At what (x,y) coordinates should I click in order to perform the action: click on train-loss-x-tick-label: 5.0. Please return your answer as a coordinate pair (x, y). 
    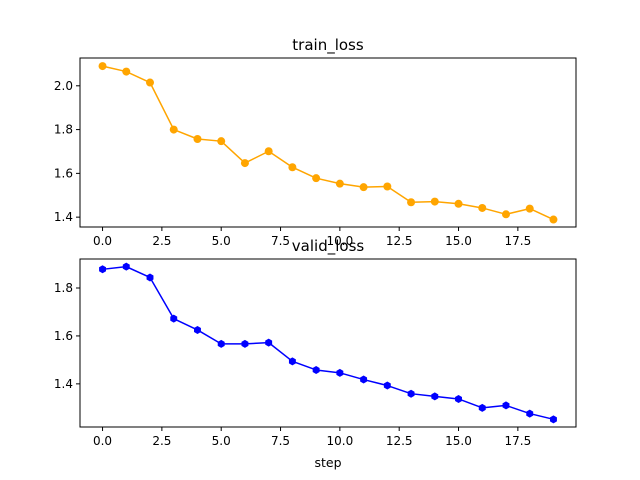
    Looking at the image, I should click on (221, 241).